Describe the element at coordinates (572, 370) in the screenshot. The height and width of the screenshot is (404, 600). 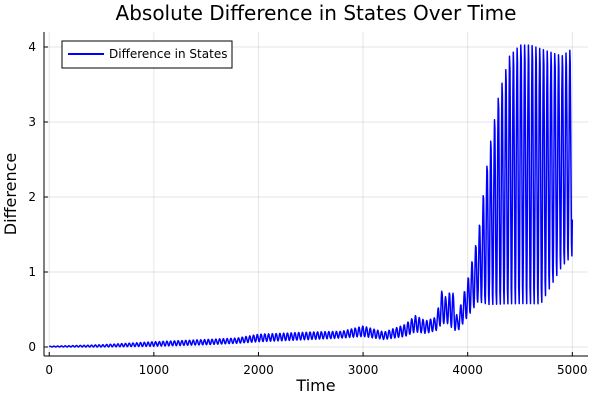
I see `x-tick-label: 5000` at that location.